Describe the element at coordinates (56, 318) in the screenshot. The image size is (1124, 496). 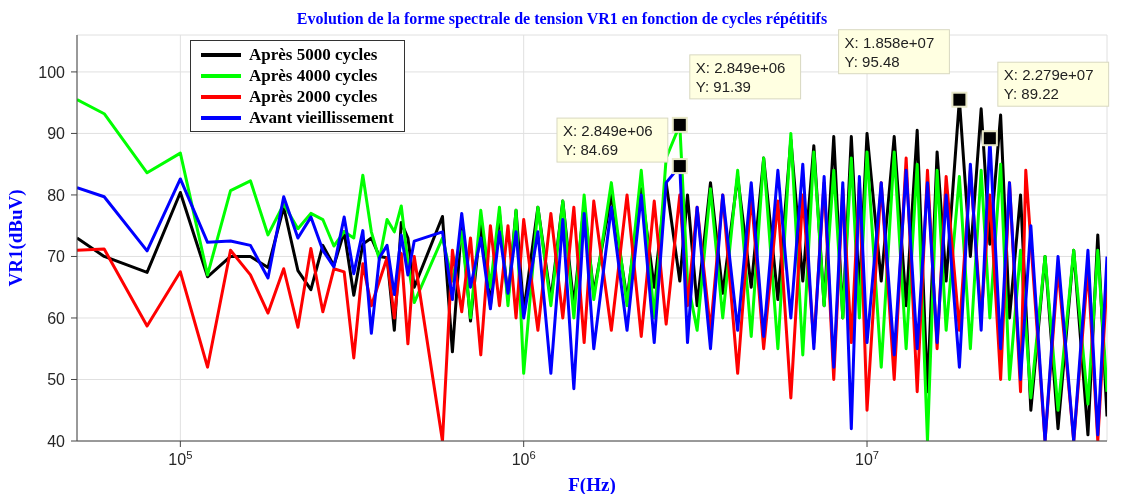
I see `y-tick-label: 60` at that location.